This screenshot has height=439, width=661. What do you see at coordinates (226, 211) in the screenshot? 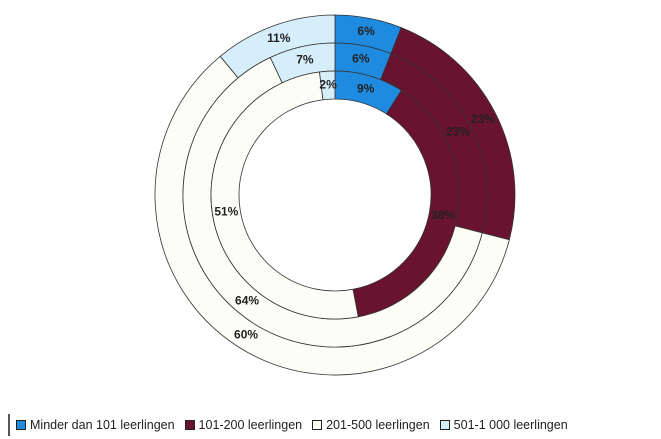
I see `data-label: 51%` at bounding box center [226, 211].